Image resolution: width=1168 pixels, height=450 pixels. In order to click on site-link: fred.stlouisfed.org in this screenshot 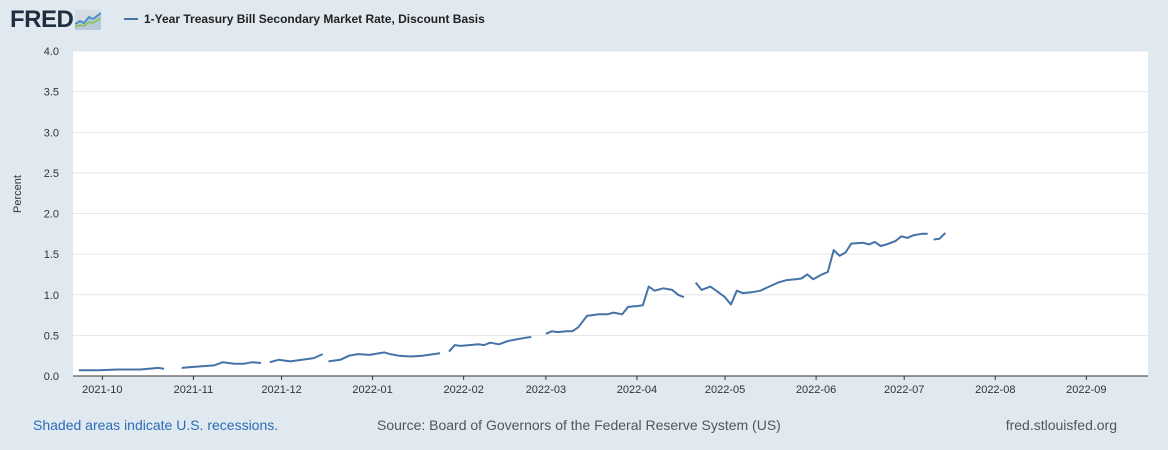, I will do `click(1061, 425)`.